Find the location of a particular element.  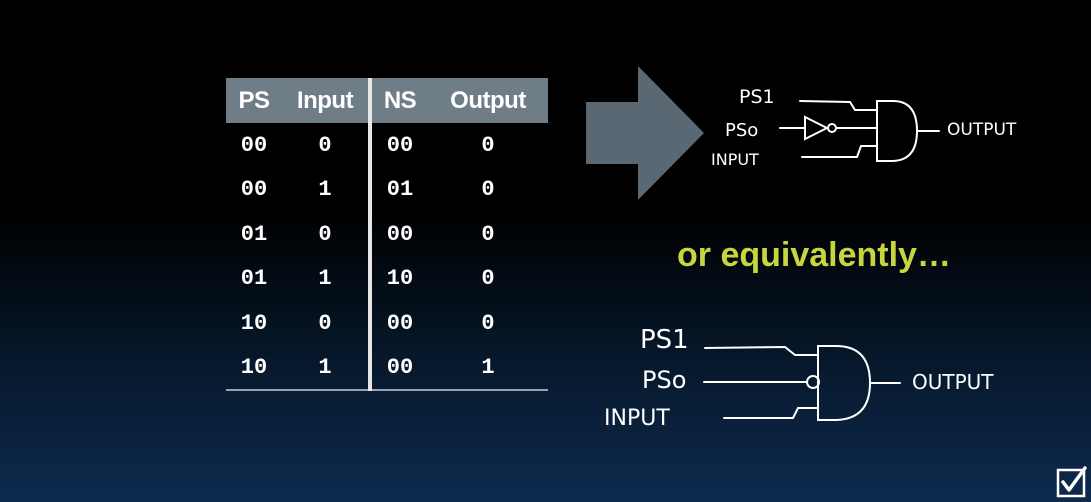

table-header-row: PS Input NS Output is located at coordinates (387, 100).